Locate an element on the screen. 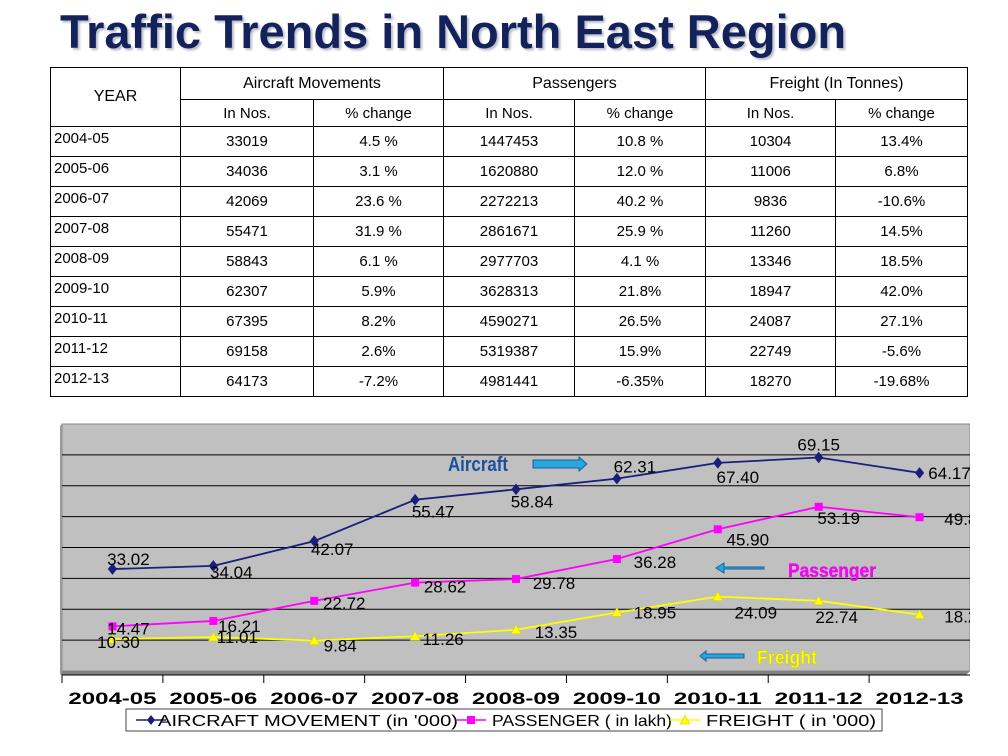 Image resolution: width=1008 pixels, height=756 pixels. x-tick-label: 2005-06 is located at coordinates (213, 698).